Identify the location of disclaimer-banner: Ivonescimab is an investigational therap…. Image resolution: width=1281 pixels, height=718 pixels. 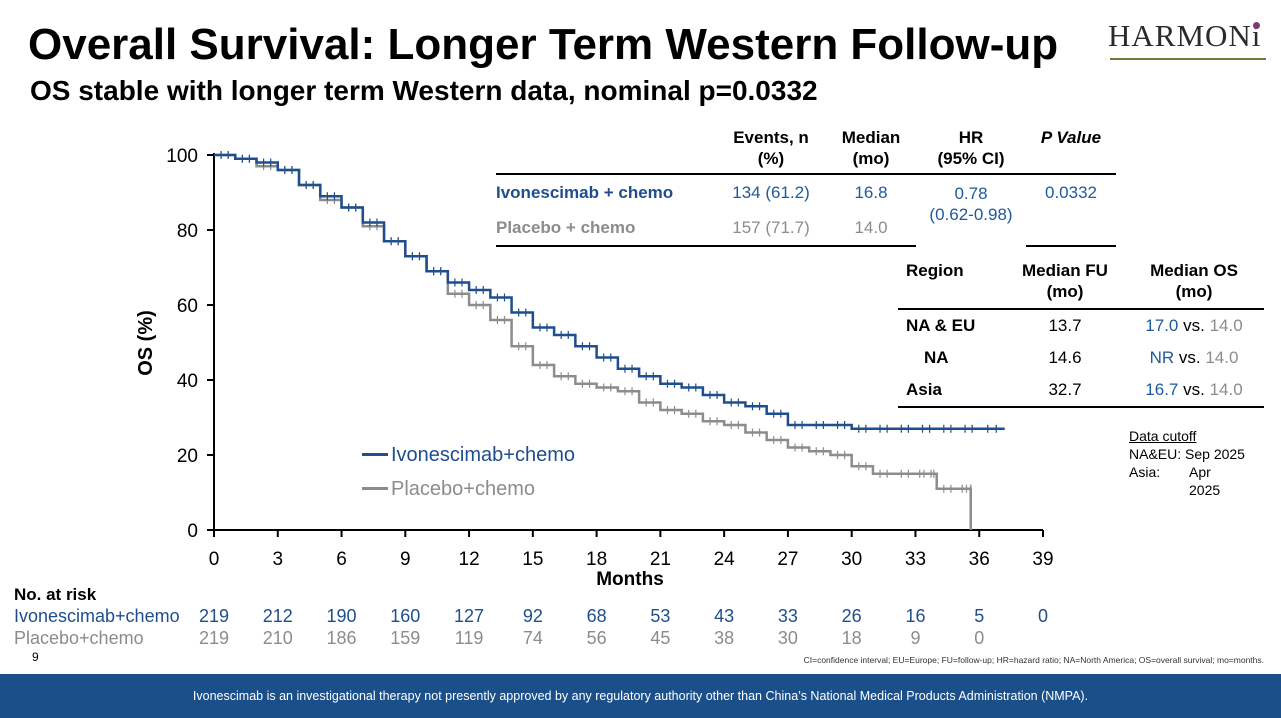
(640, 696).